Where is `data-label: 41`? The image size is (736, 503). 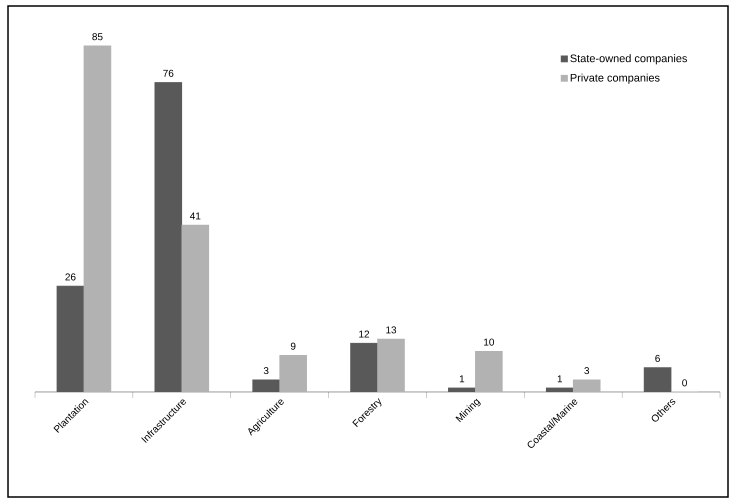 data-label: 41 is located at coordinates (195, 216).